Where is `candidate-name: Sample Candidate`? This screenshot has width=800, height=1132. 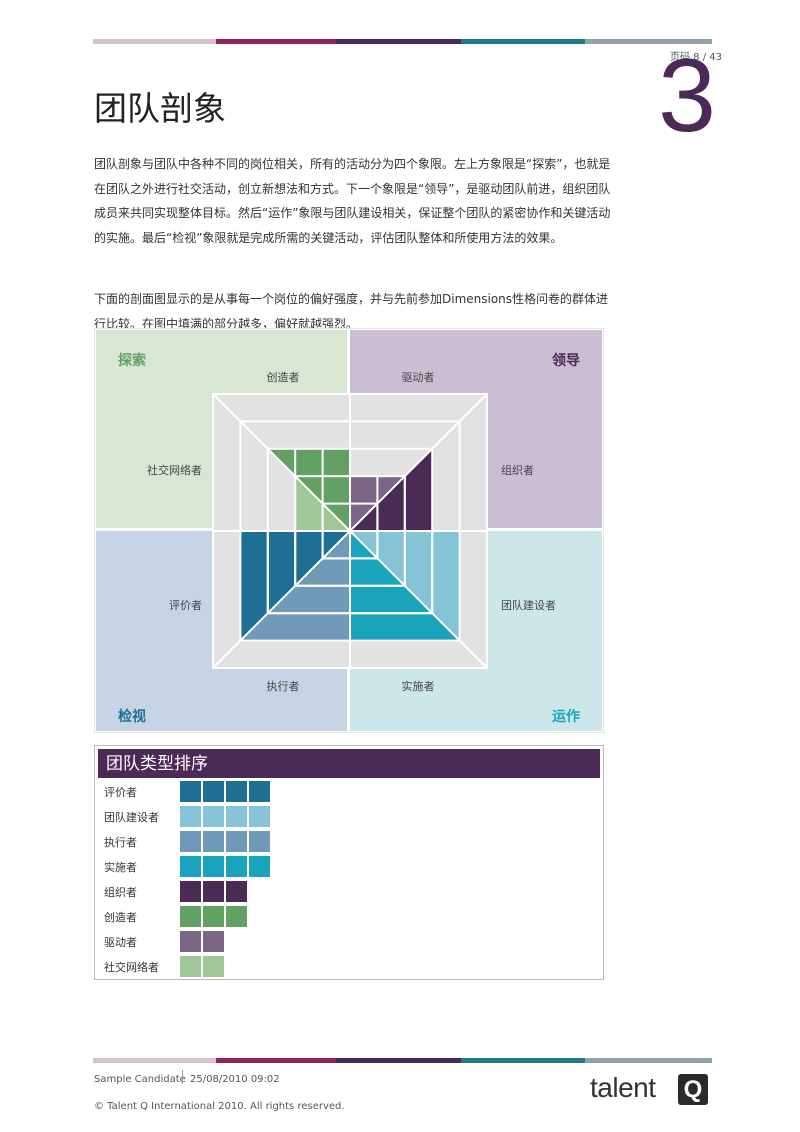 candidate-name: Sample Candidate is located at coordinates (140, 1079).